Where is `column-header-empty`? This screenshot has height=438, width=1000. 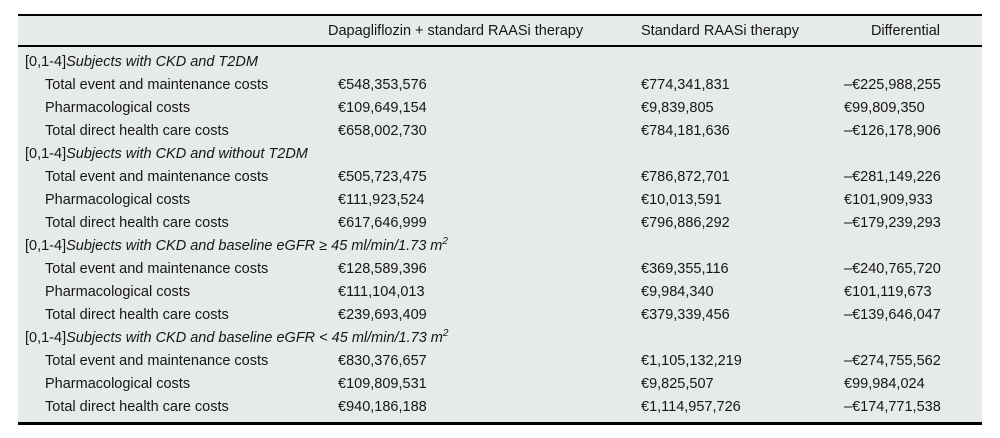
column-header-empty is located at coordinates (178, 31).